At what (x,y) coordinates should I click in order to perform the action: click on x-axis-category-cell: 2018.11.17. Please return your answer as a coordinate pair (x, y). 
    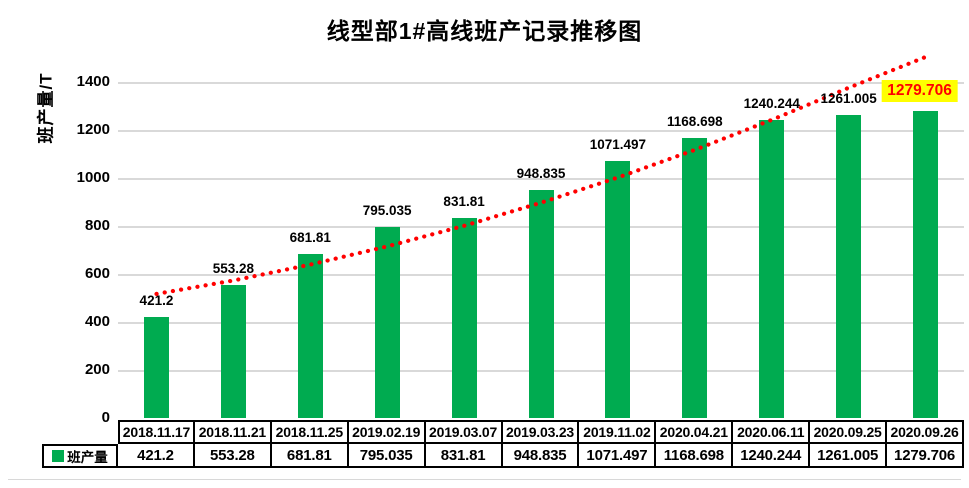
    Looking at the image, I should click on (156, 432).